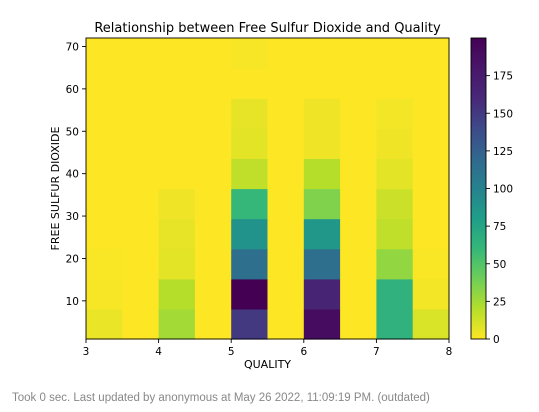 This screenshot has width=539, height=412. What do you see at coordinates (72, 302) in the screenshot?
I see `y-tick-label: 10` at bounding box center [72, 302].